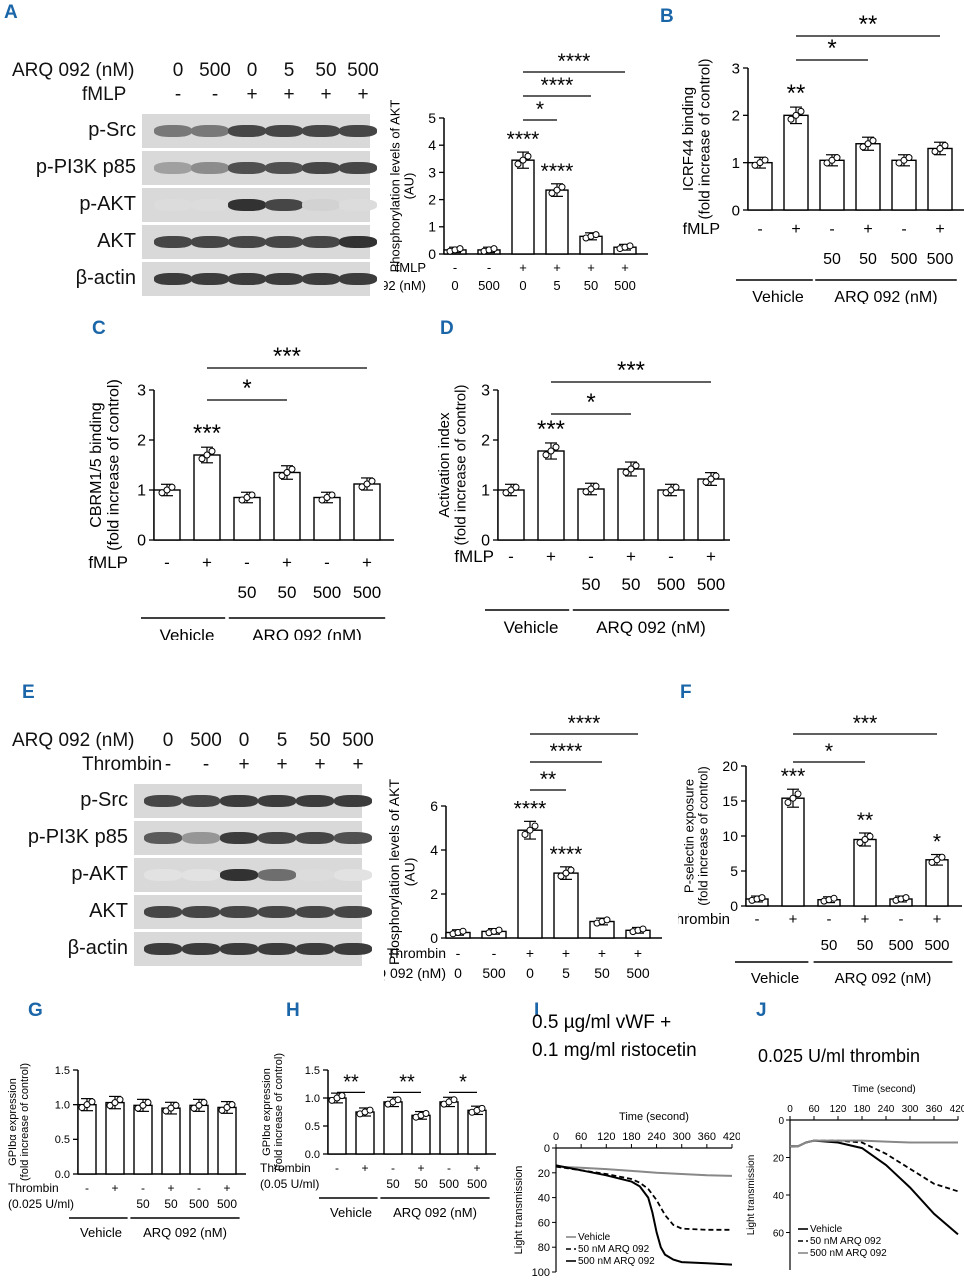 This screenshot has height=1280, width=964. What do you see at coordinates (363, 94) in the screenshot?
I see `blot-stim-value: +` at bounding box center [363, 94].